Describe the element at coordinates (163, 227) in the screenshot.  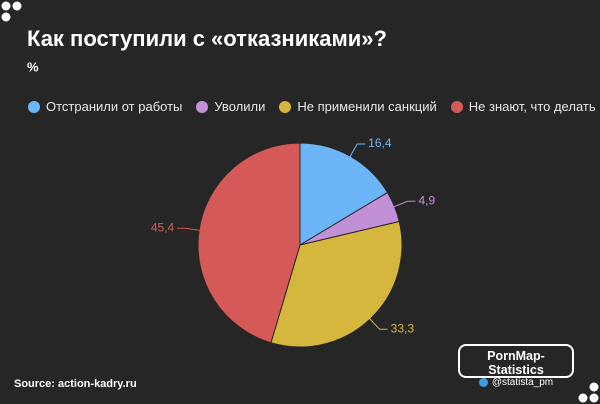
I see `data-label: 45,4` at that location.